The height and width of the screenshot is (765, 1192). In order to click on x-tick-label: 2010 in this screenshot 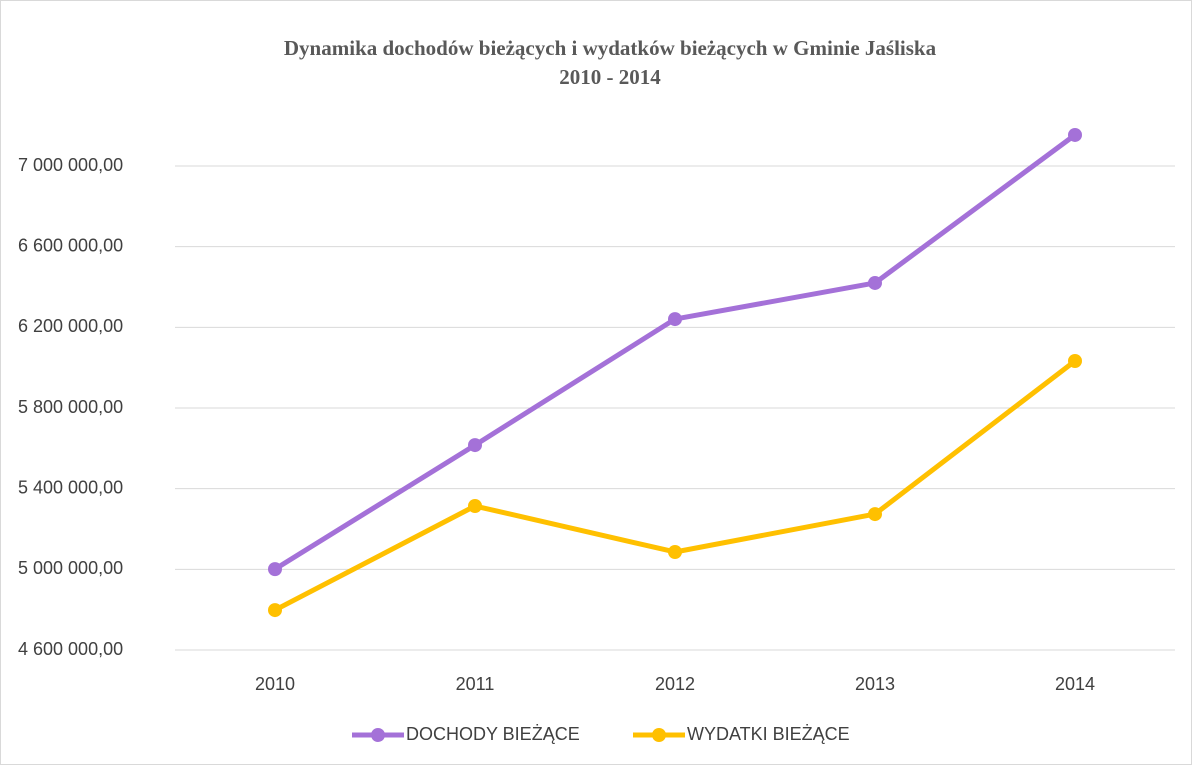, I will do `click(275, 684)`.